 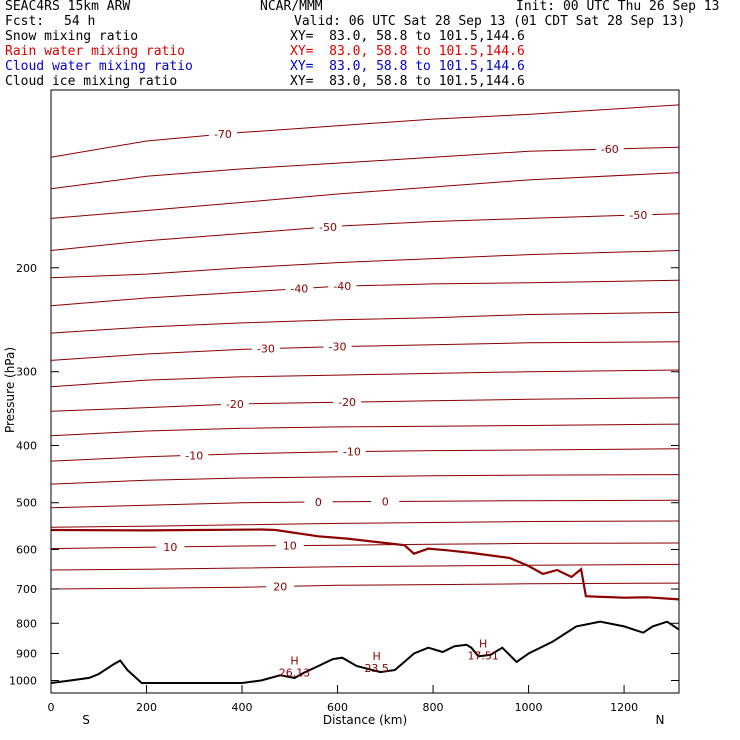 What do you see at coordinates (433, 707) in the screenshot?
I see `x-tick-label: 800` at bounding box center [433, 707].